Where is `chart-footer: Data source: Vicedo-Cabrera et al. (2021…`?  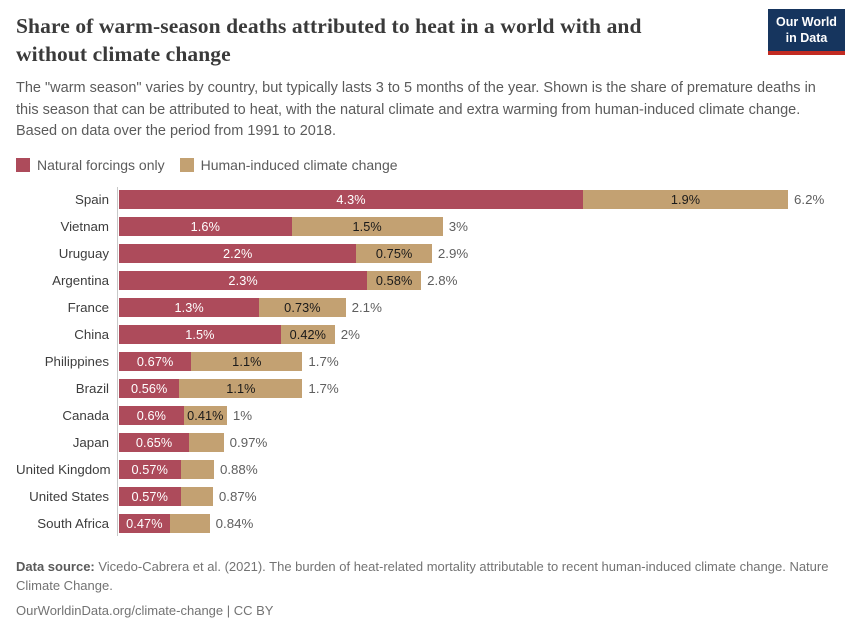
chart-footer: Data source: Vicedo-Cabrera et al. (2021… is located at coordinates (425, 589).